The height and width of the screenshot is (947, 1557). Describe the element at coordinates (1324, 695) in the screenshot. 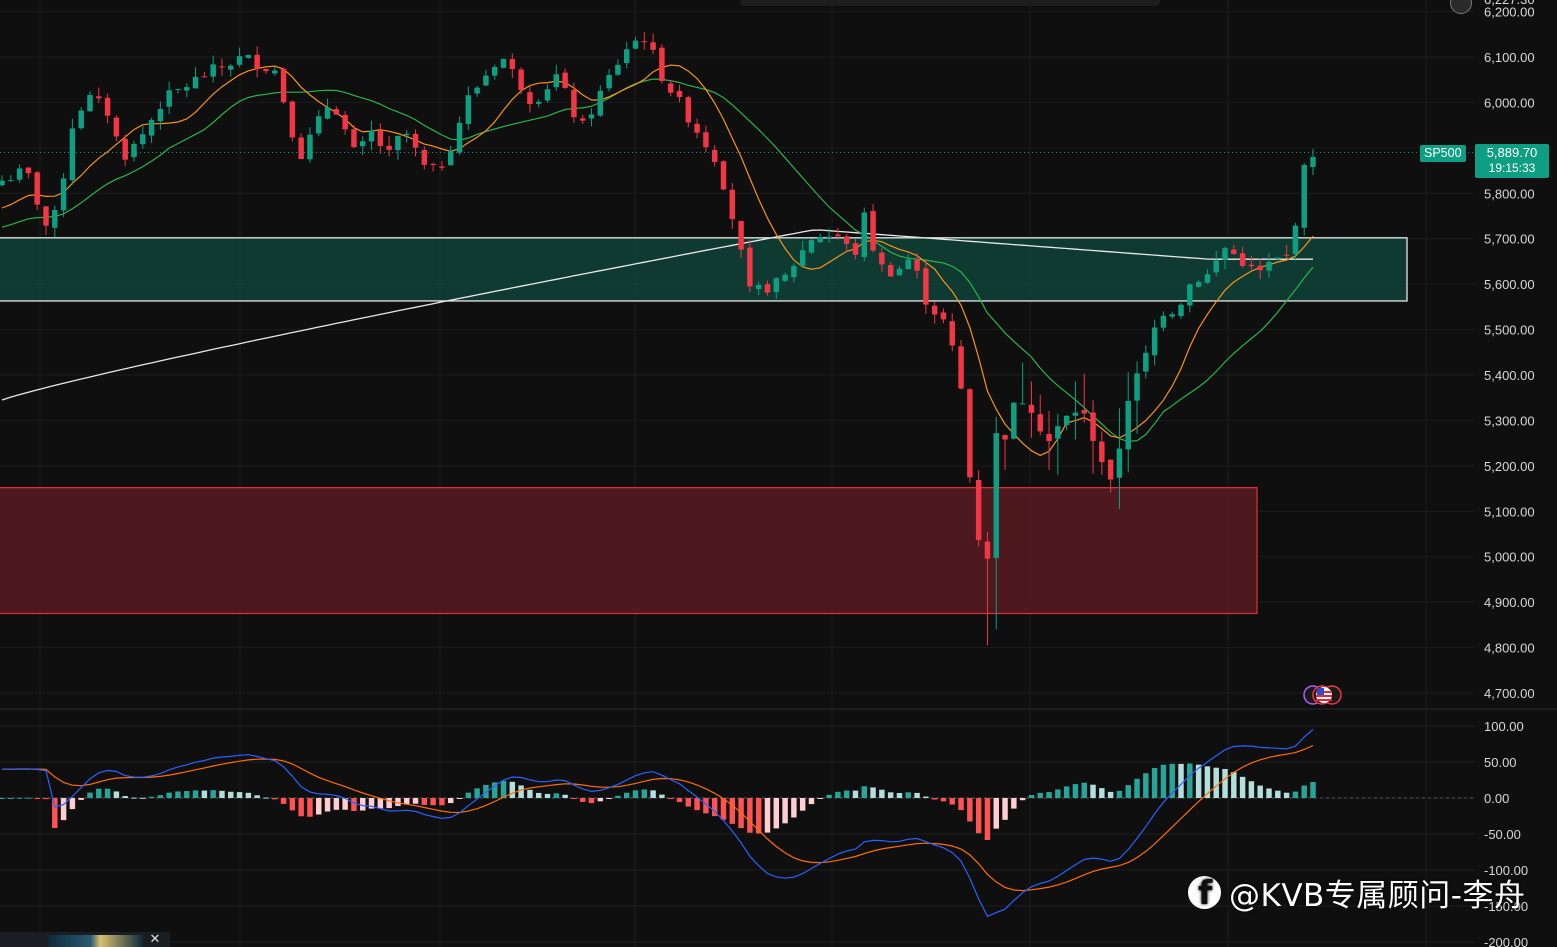

I see `event-flag-icon` at that location.